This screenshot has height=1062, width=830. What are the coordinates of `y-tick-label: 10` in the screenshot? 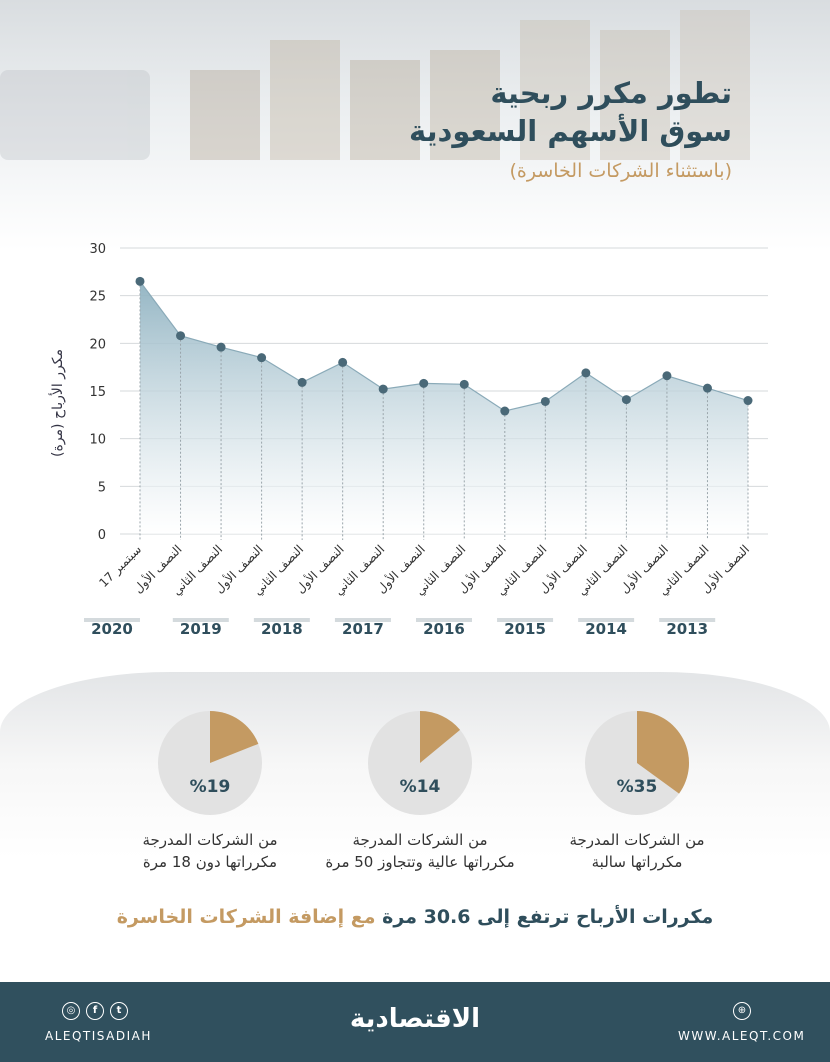 It's located at (97, 440).